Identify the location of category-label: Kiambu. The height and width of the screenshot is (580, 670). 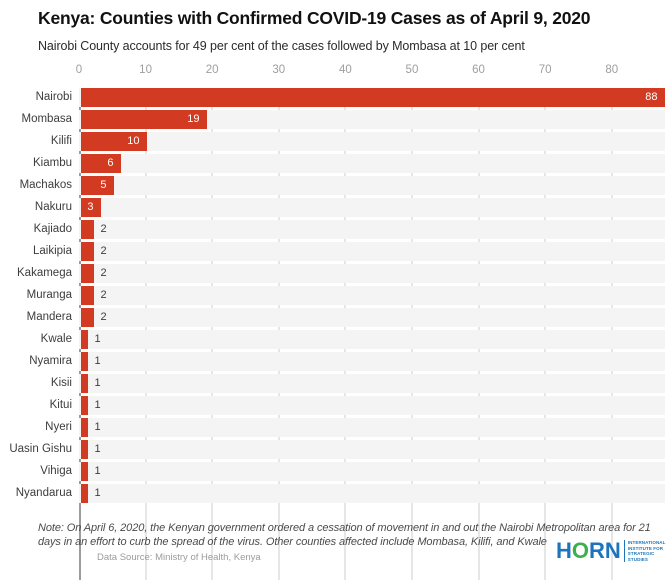
(52, 163).